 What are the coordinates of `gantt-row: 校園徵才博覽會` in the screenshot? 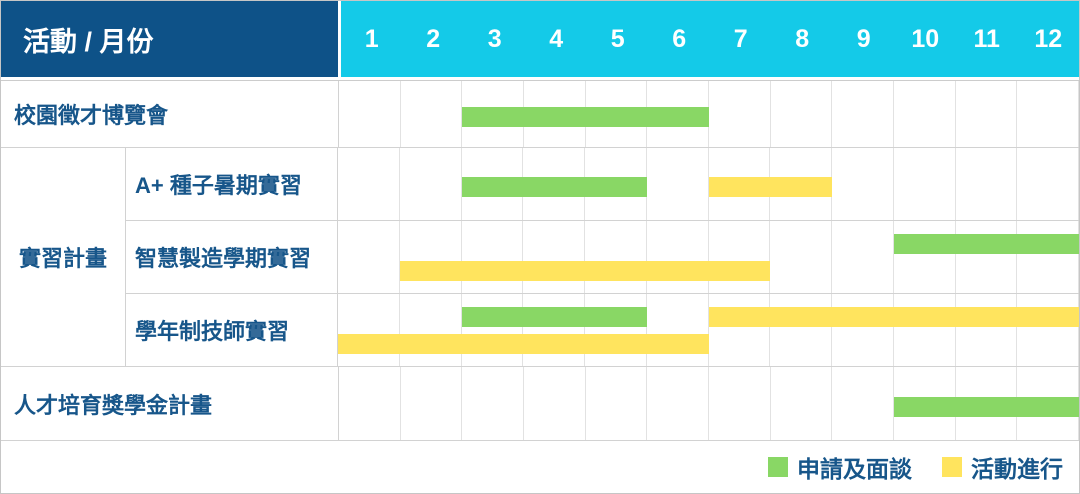 It's located at (540, 114).